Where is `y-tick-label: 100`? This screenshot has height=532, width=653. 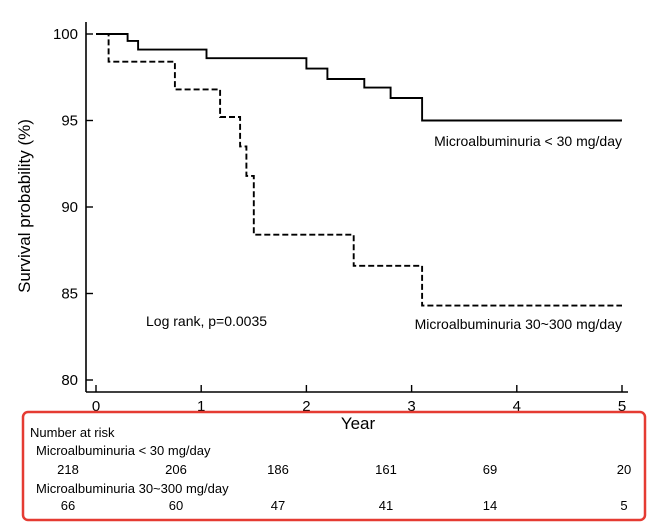 y-tick-label: 100 is located at coordinates (65, 34).